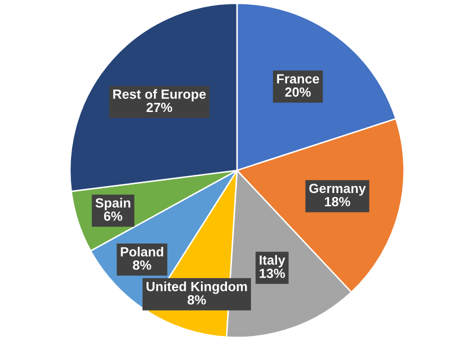 This screenshot has width=474, height=355. I want to click on data-label: 18%, so click(337, 201).